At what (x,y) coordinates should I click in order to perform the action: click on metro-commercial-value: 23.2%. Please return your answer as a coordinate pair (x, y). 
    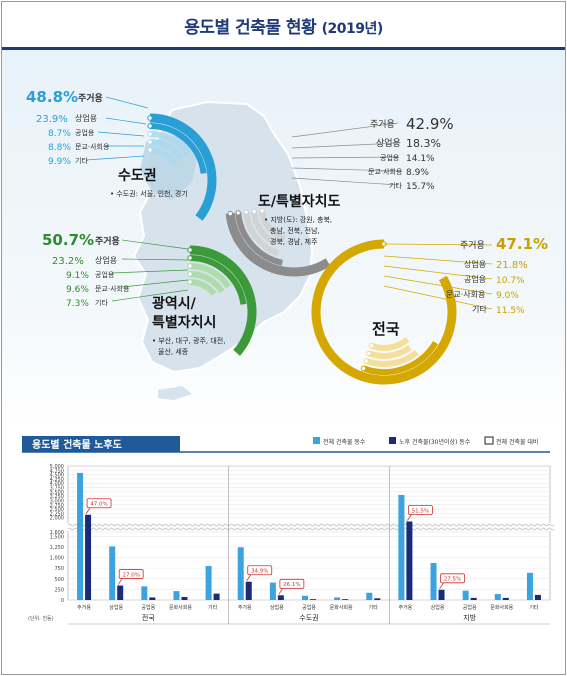
    Looking at the image, I should click on (68, 261).